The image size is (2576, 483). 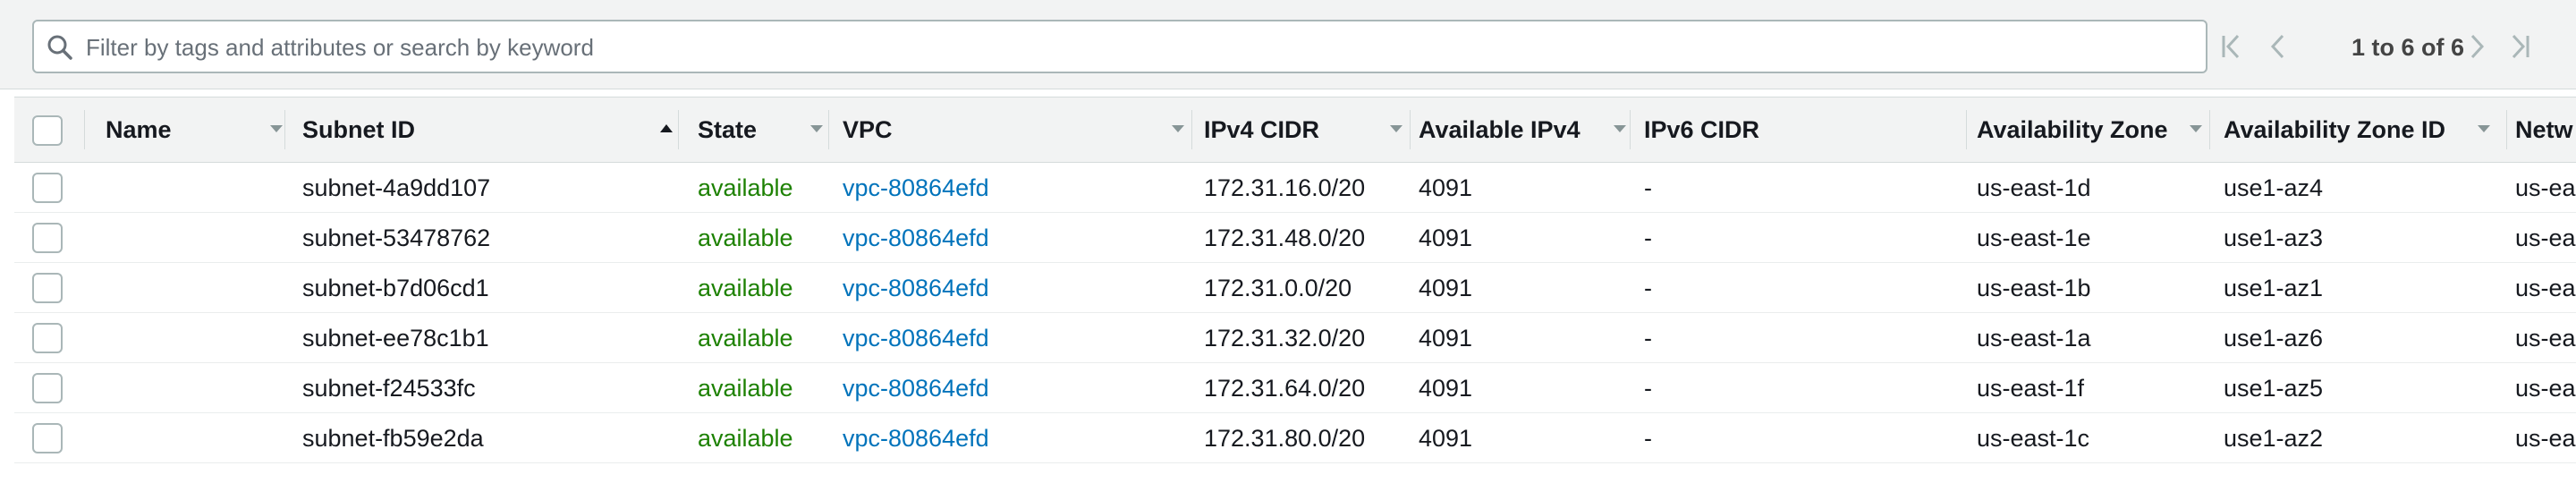 What do you see at coordinates (59, 47) in the screenshot?
I see `search-icon` at bounding box center [59, 47].